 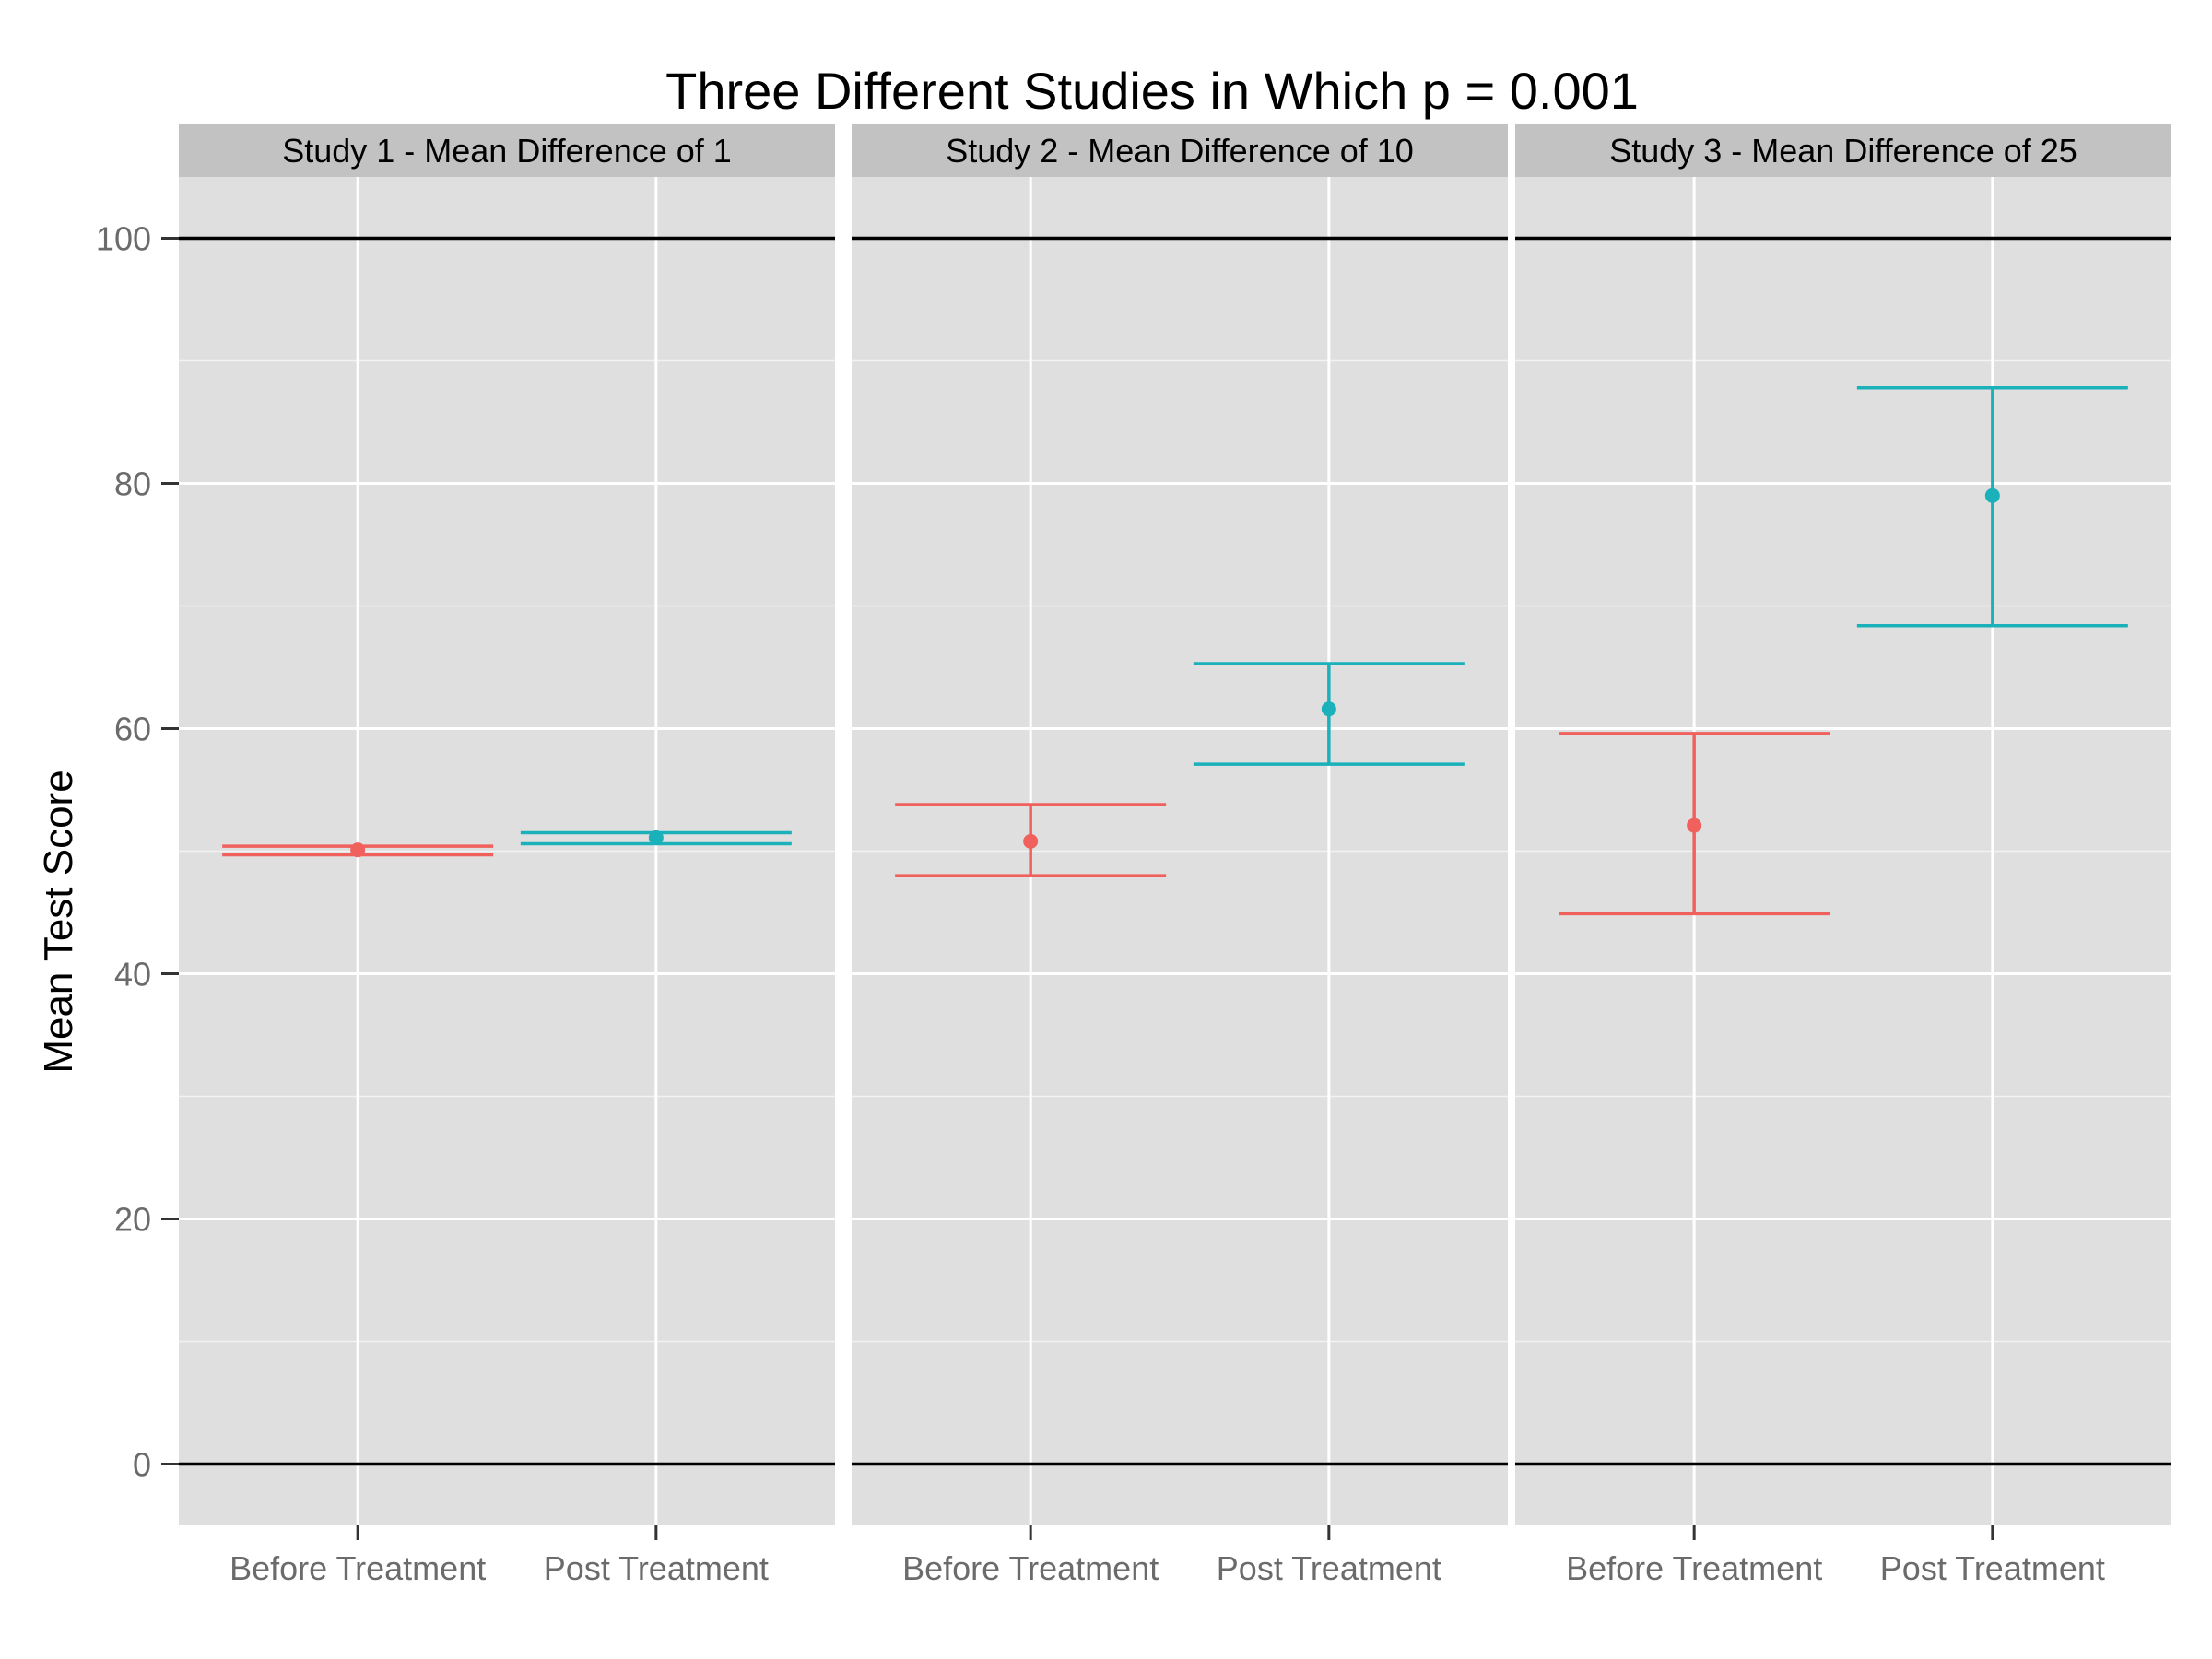 What do you see at coordinates (132, 729) in the screenshot?
I see `y-tick-label: 60` at bounding box center [132, 729].